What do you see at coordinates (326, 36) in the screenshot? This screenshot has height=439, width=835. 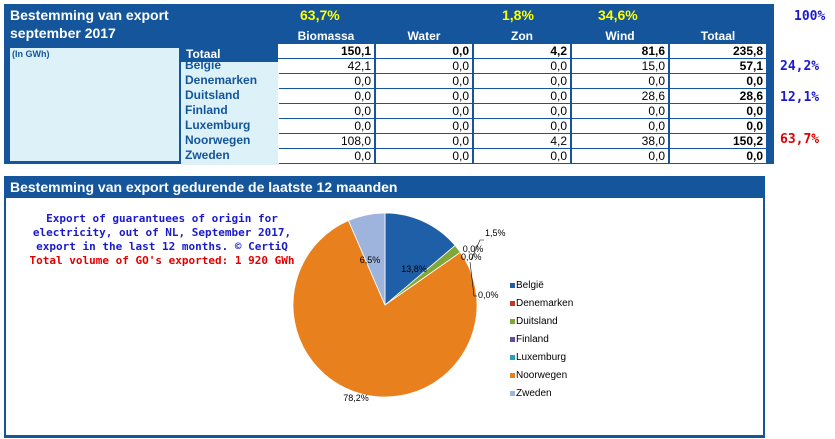 I see `col-header-biomassa: Biomassa` at bounding box center [326, 36].